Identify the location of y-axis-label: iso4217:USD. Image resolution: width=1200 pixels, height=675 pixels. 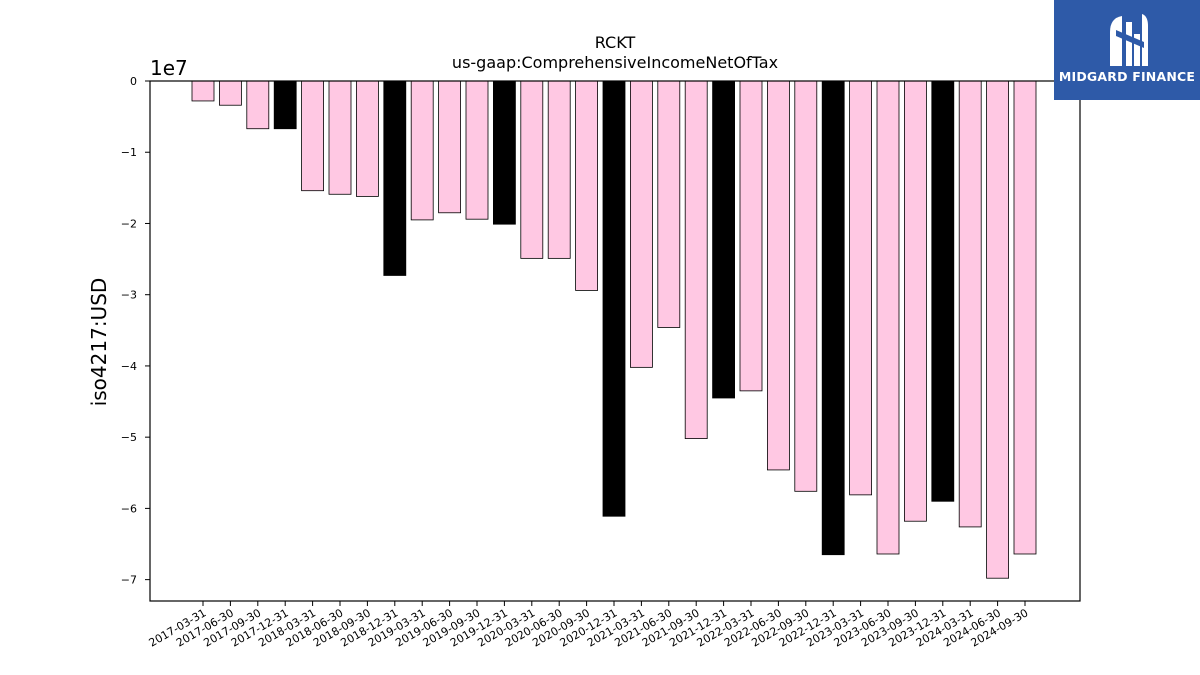
(99, 342).